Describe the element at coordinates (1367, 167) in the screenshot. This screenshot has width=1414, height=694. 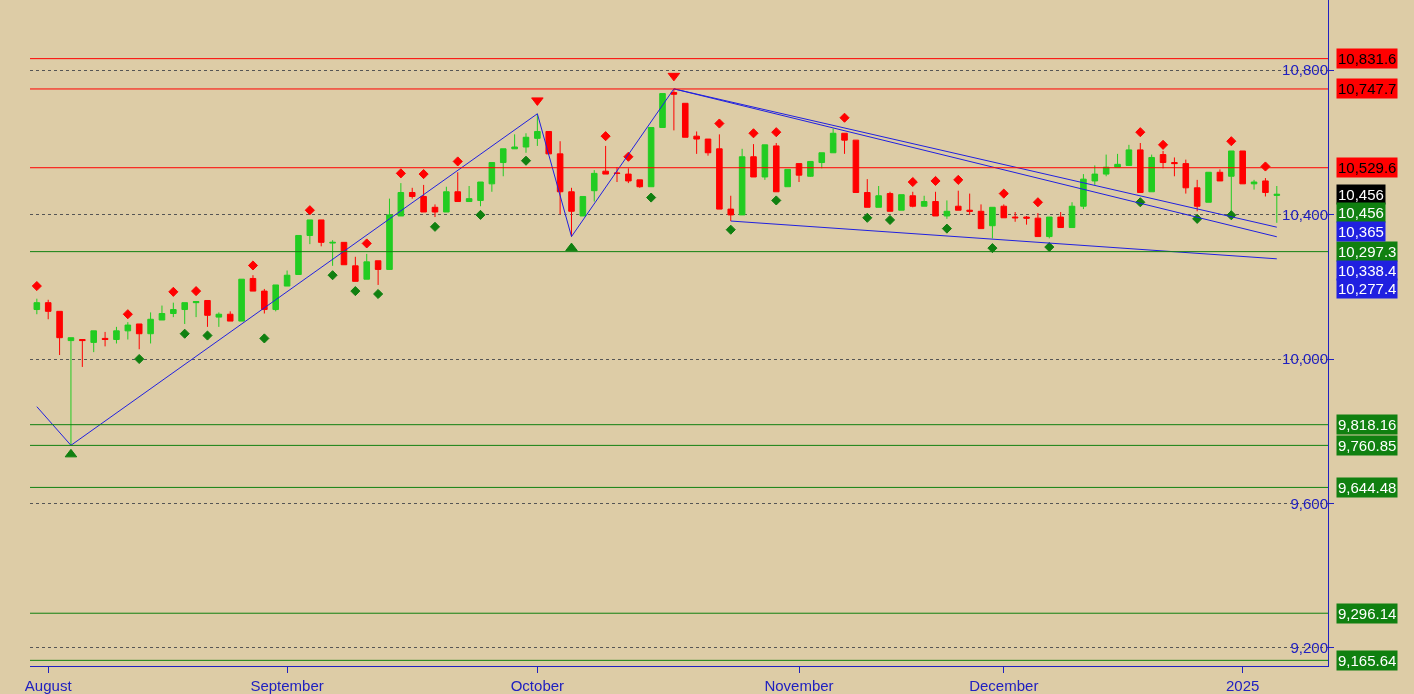
I see `ref-line-label: 10,529.6` at that location.